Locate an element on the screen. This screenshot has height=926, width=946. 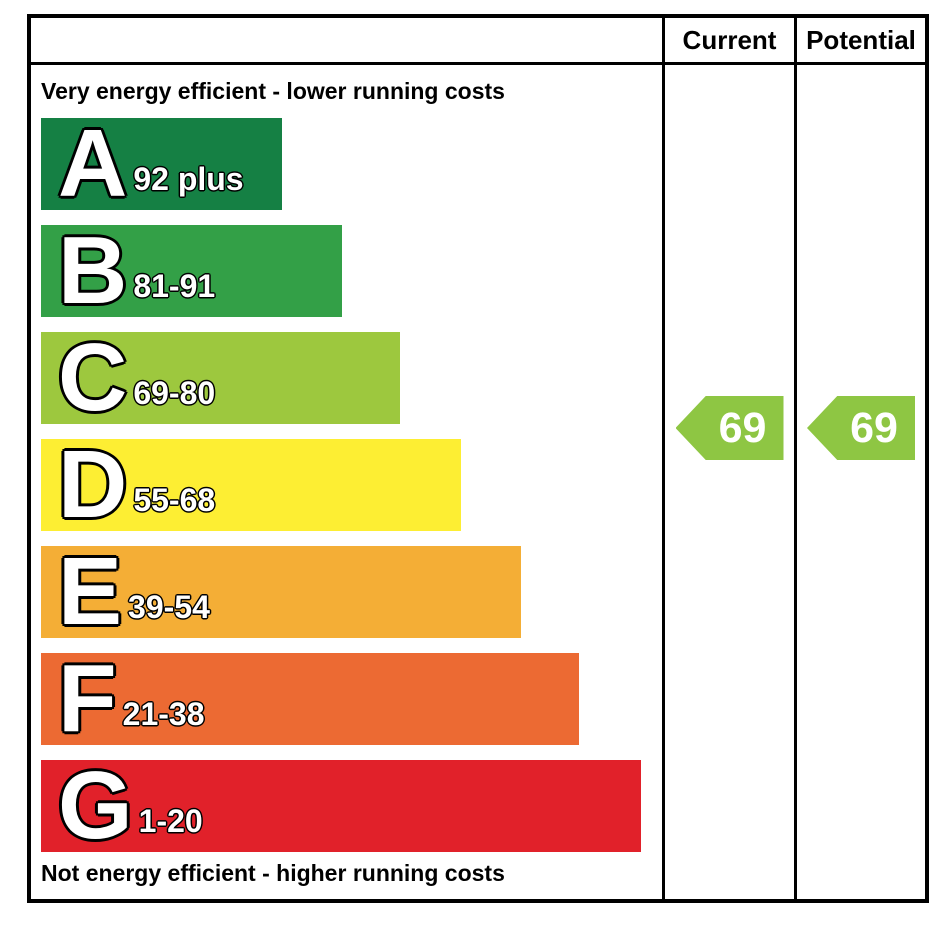
table-header-row: Current Potential is located at coordinates (478, 41).